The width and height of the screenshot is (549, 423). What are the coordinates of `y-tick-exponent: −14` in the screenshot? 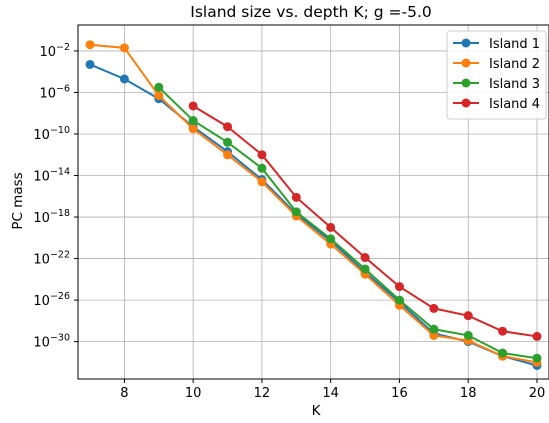 It's located at (60, 172).